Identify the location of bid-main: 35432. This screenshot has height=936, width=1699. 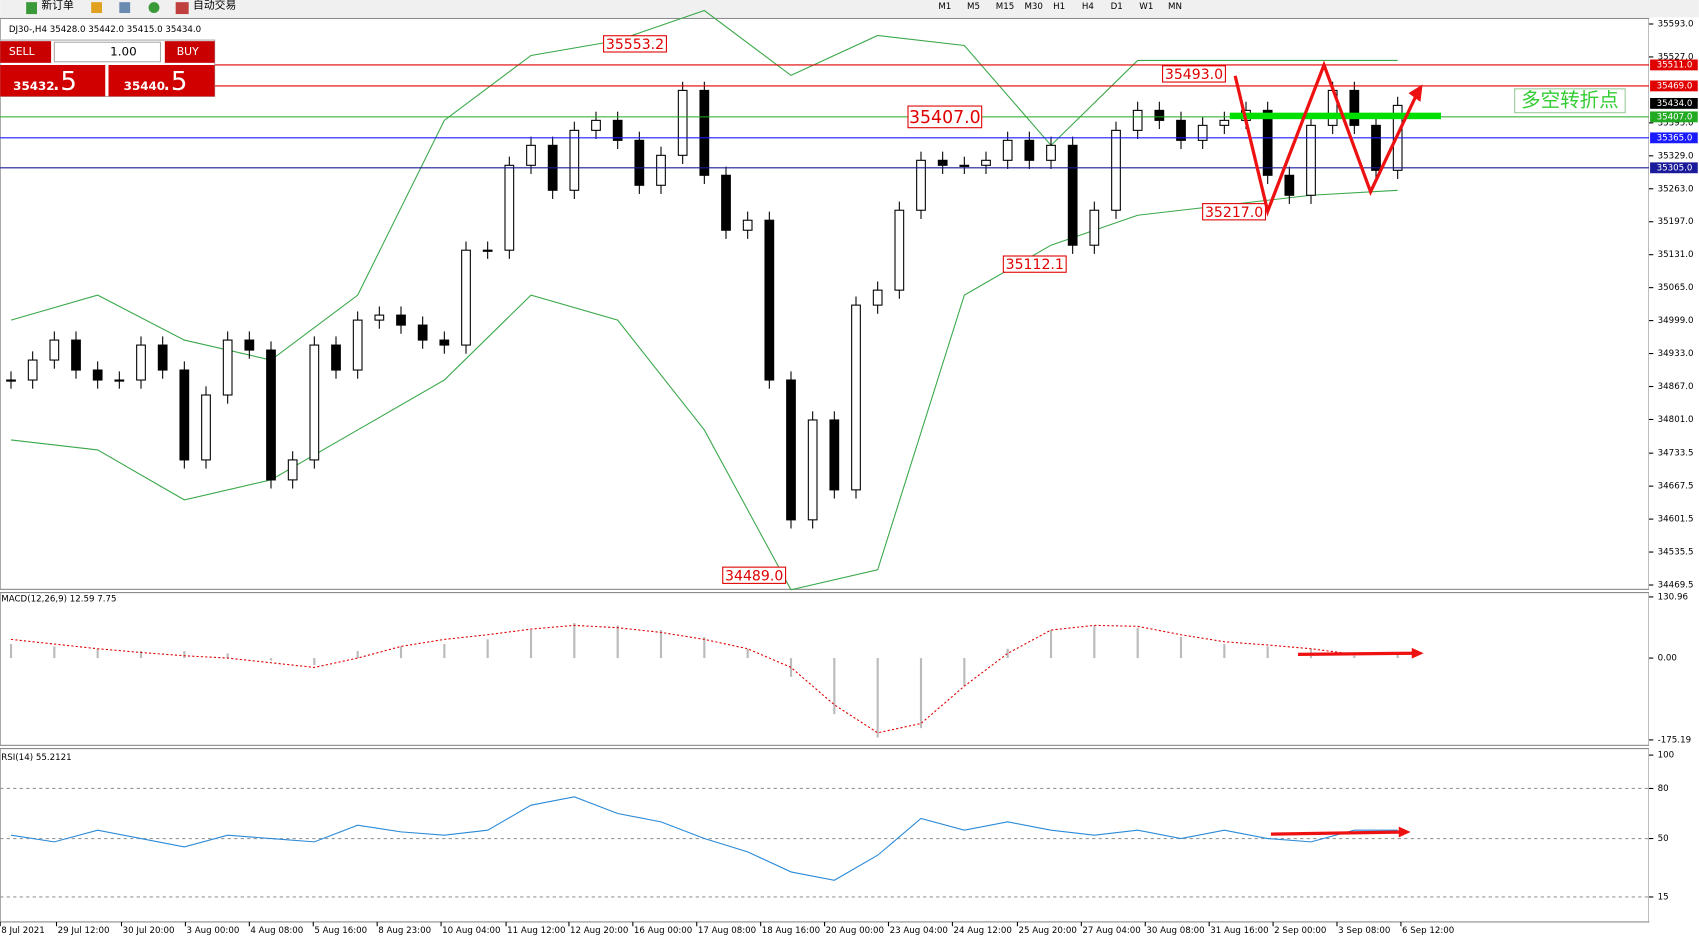
(33, 86).